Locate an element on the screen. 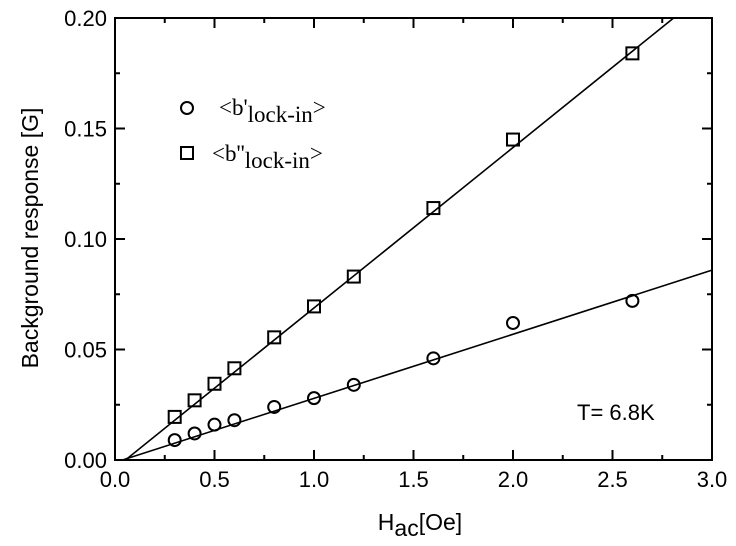 This screenshot has height=546, width=736. legend: <b'lock-in> <b''lock-in> is located at coordinates (253, 134).